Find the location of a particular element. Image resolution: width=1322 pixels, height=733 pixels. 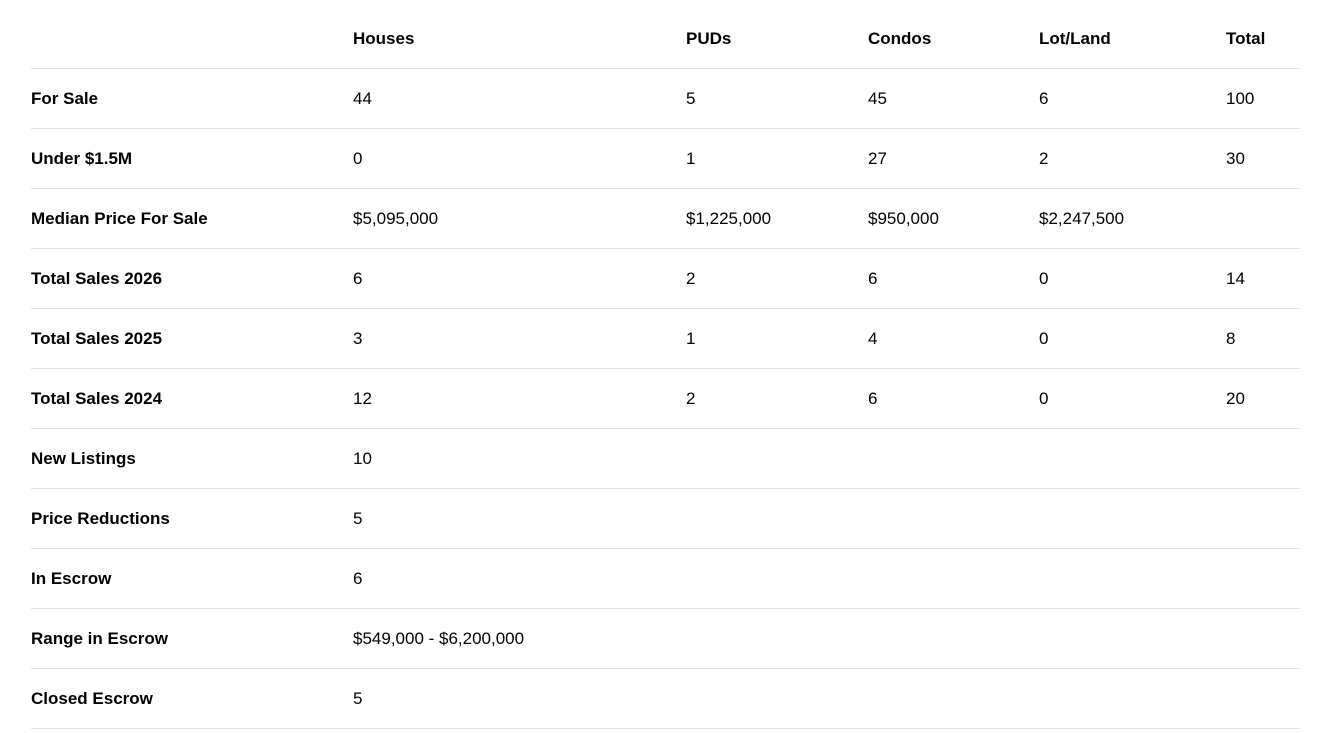

cell-houses: 44 is located at coordinates (519, 98).